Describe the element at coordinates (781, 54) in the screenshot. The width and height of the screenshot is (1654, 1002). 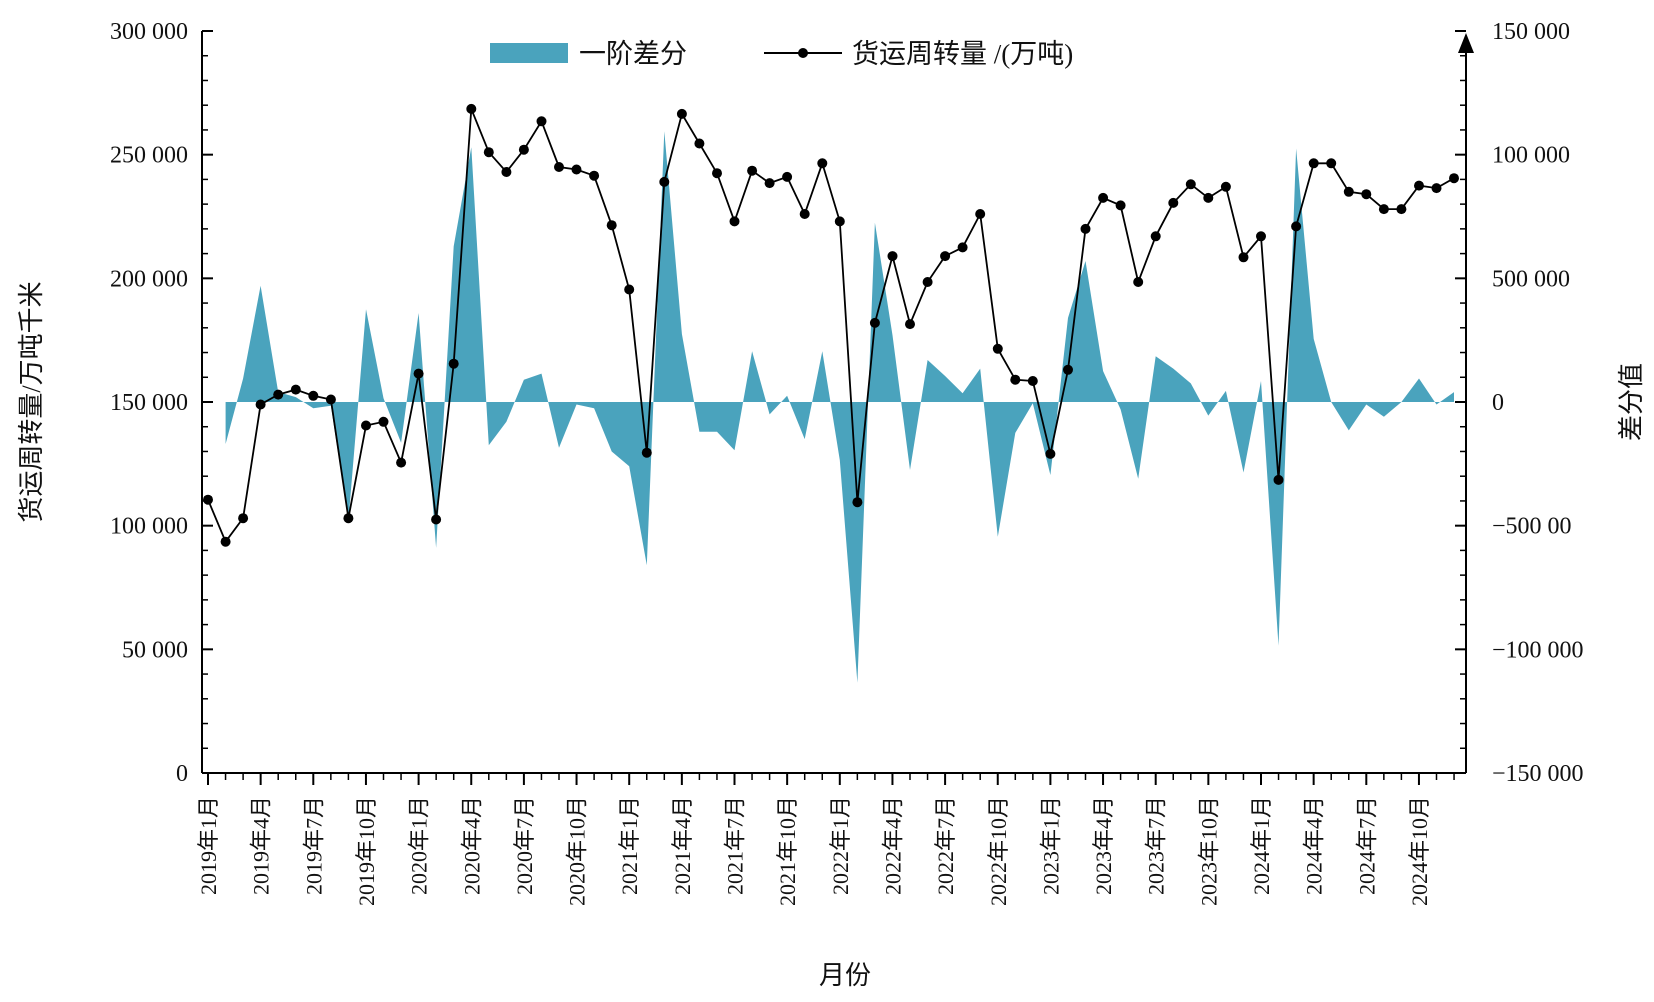
I see `legend: 一阶差分 货运周转量 /(万吨)` at that location.